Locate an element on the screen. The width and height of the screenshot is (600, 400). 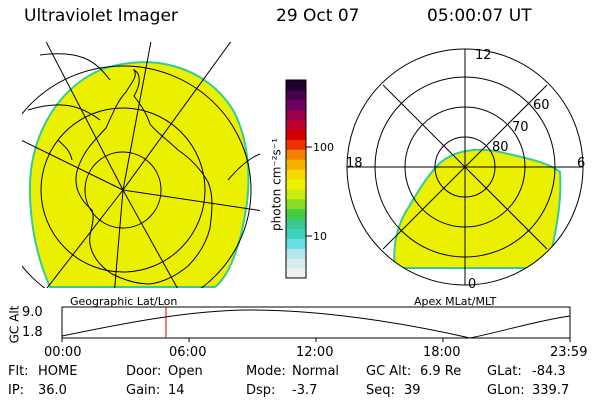
polar-panel-label: Apex MLat/MLT is located at coordinates (455, 301).